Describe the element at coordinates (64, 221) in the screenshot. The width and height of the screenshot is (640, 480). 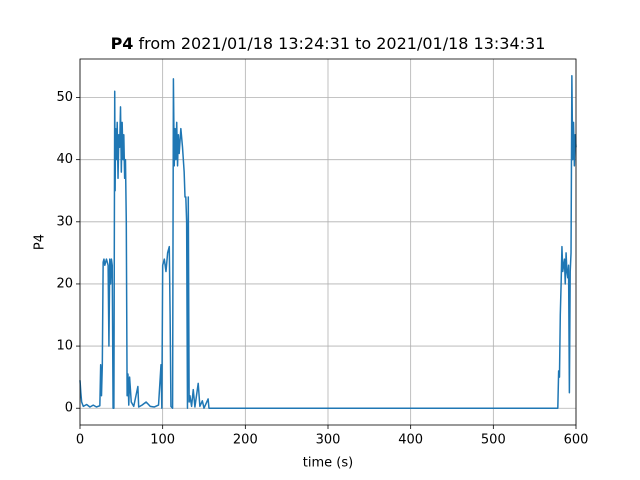
I see `y-tick-label: 30` at that location.